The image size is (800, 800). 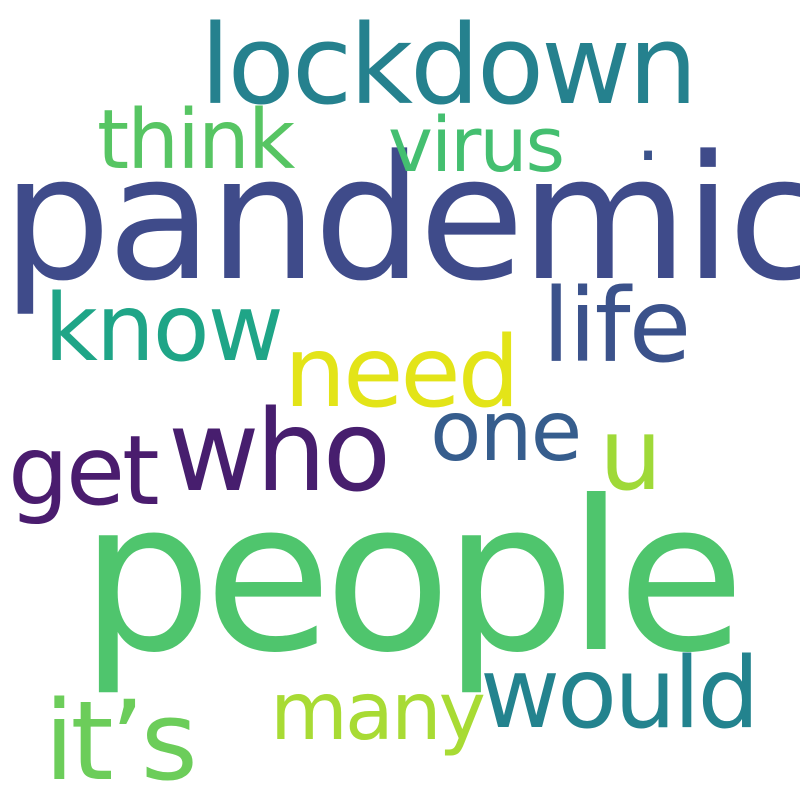 What do you see at coordinates (476, 144) in the screenshot?
I see `word-virus: virus` at bounding box center [476, 144].